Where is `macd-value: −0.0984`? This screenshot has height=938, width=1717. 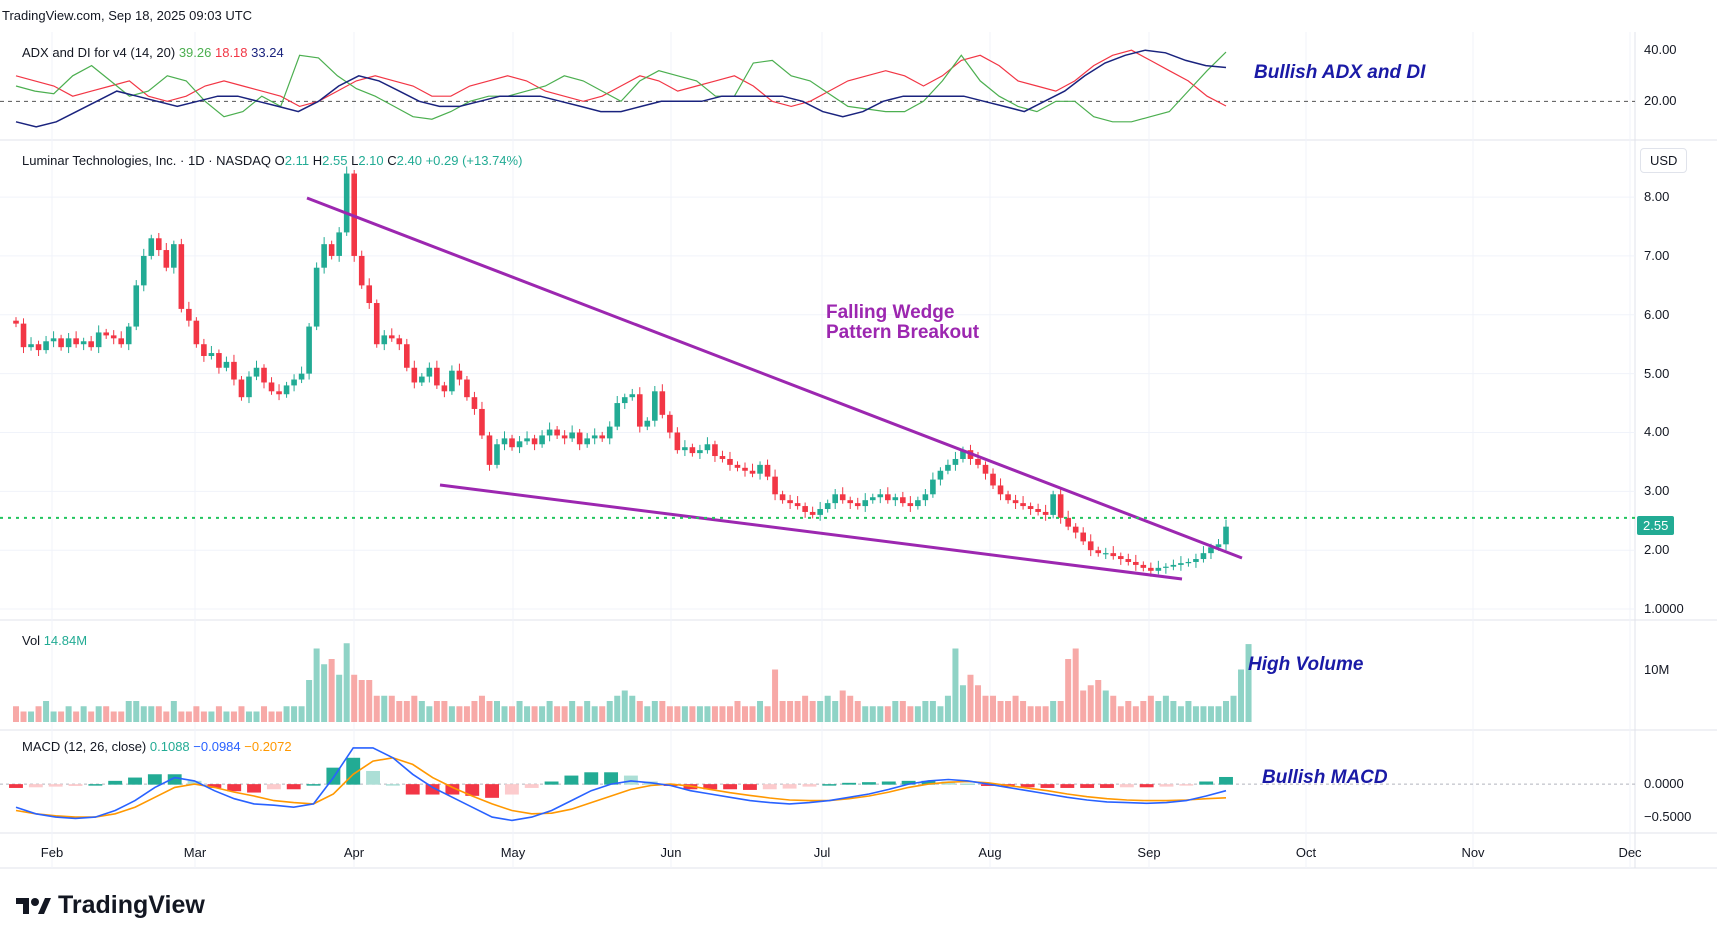 macd-value: −0.0984 is located at coordinates (217, 746).